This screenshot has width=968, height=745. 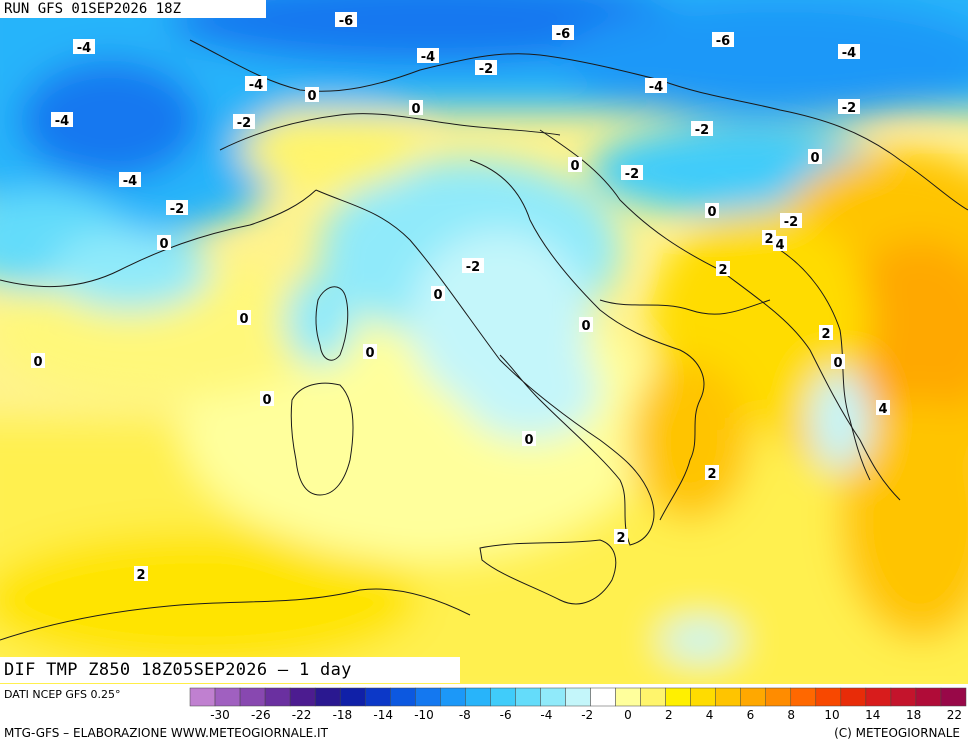 What do you see at coordinates (301, 715) in the screenshot?
I see `colorbar-tick: -22` at bounding box center [301, 715].